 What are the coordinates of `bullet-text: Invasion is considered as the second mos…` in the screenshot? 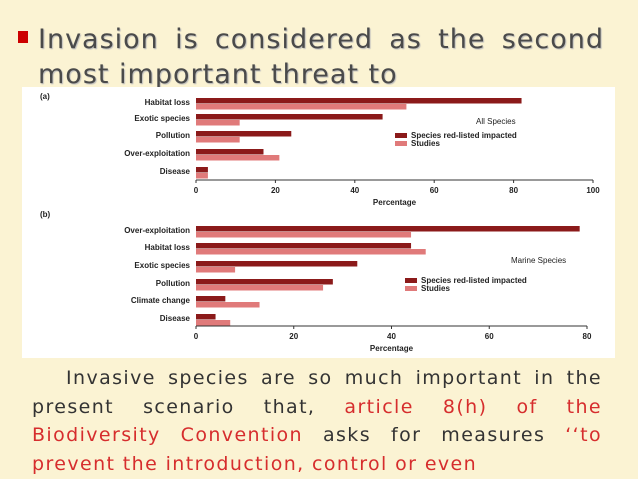 It's located at (321, 57).